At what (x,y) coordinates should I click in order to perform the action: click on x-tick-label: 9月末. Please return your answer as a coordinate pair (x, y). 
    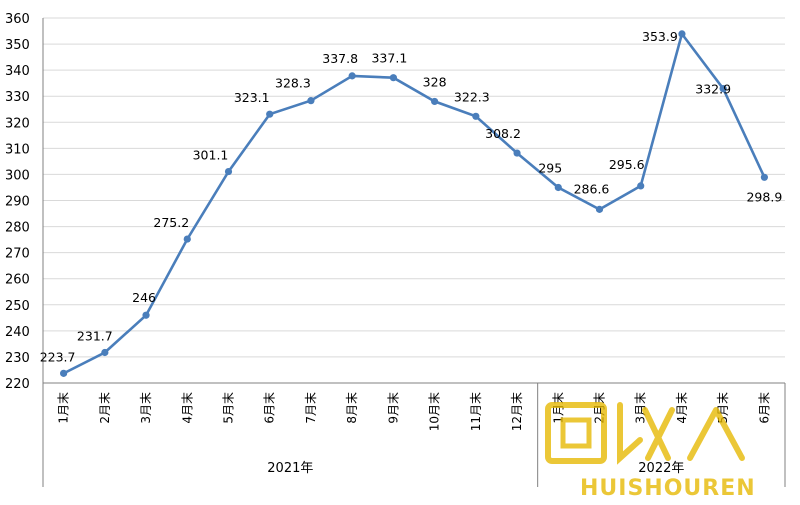
    Looking at the image, I should click on (393, 408).